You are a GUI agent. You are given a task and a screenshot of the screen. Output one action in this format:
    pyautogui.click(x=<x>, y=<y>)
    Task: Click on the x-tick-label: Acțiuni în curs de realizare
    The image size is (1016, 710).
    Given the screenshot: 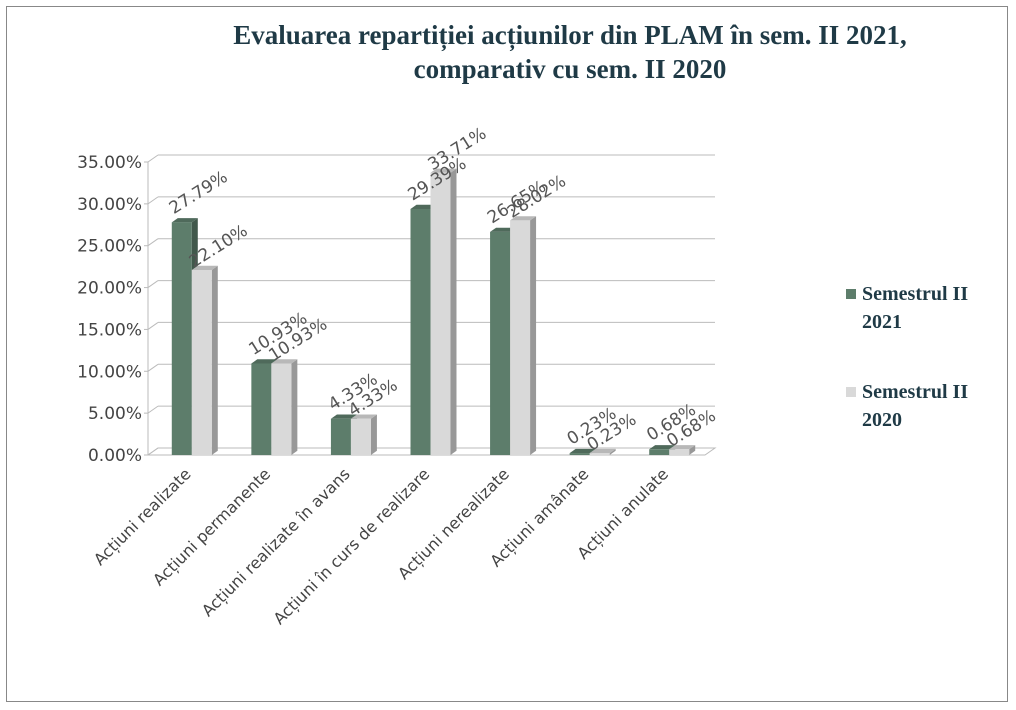 What is the action you would take?
    pyautogui.click(x=351, y=546)
    